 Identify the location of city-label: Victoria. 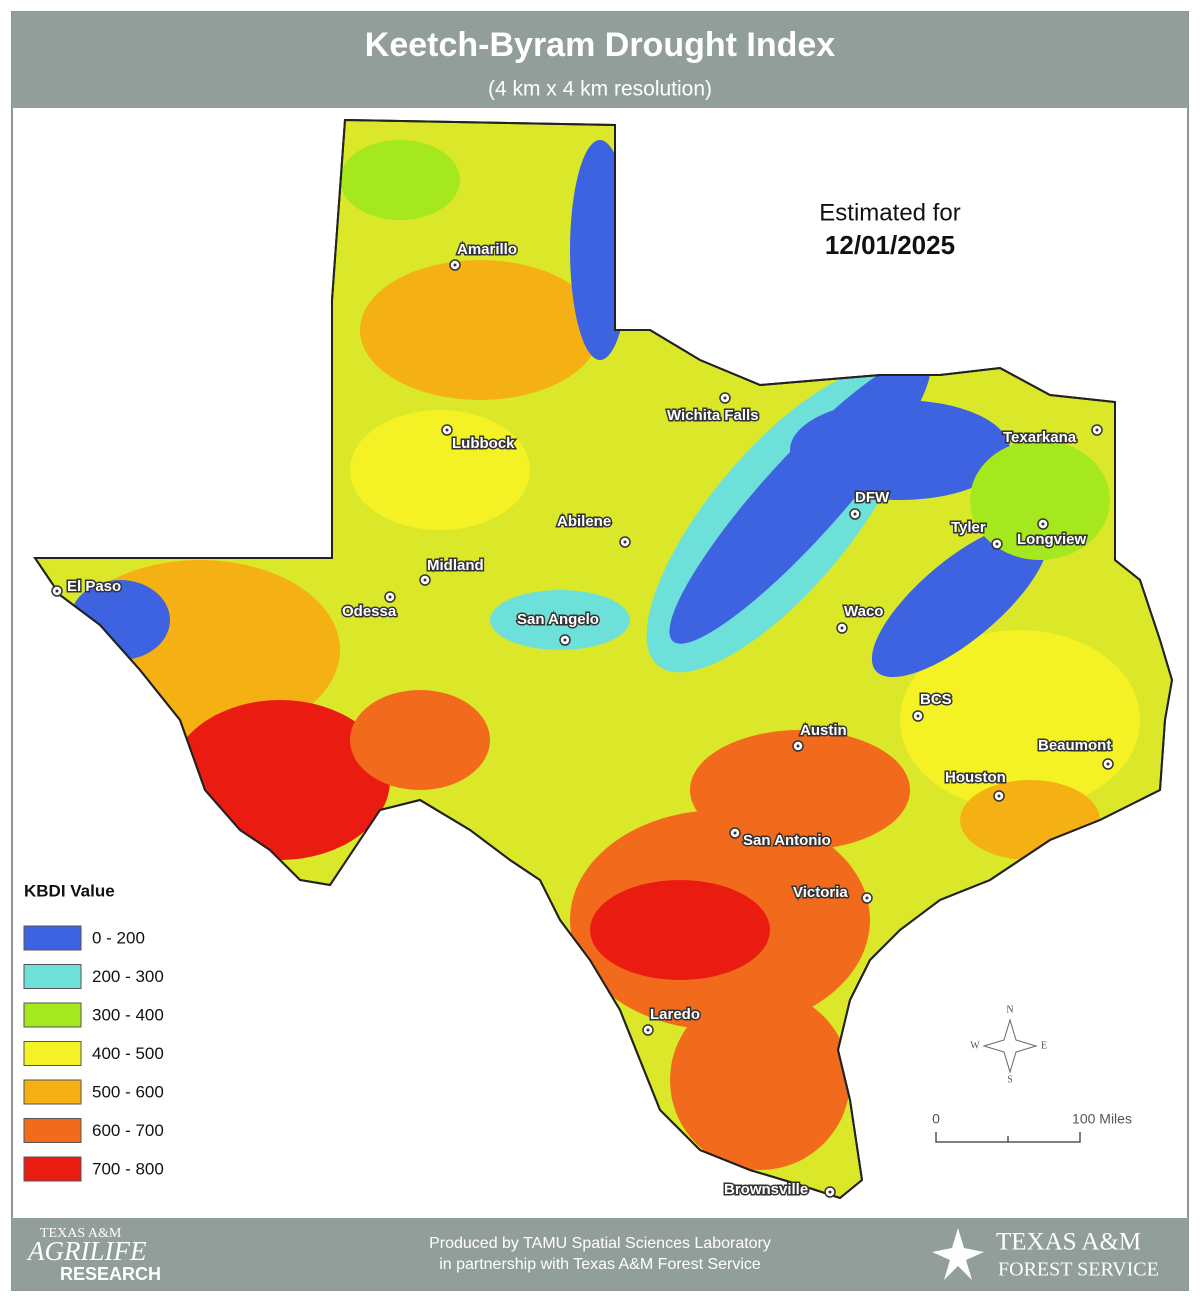
(820, 892).